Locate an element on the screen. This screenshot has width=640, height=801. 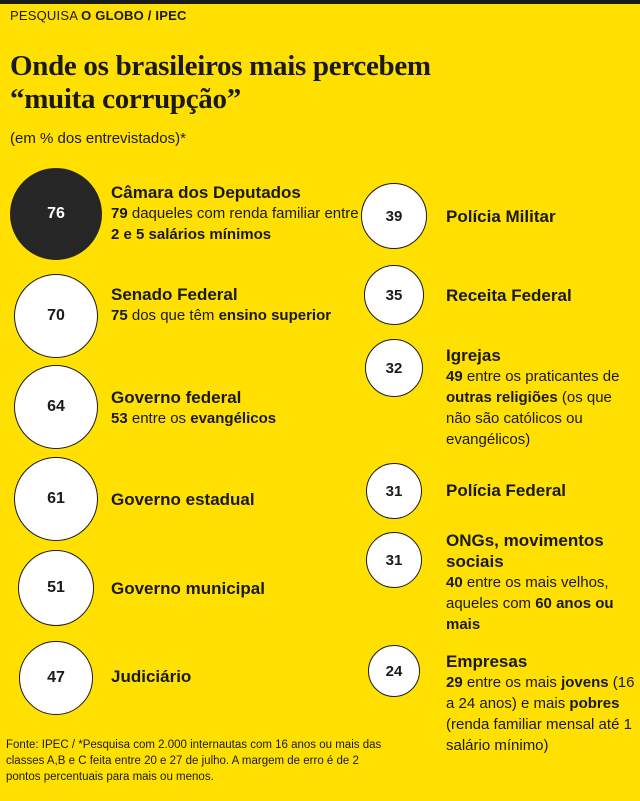
label-policia-federal: Polícia Federal is located at coordinates (541, 490).